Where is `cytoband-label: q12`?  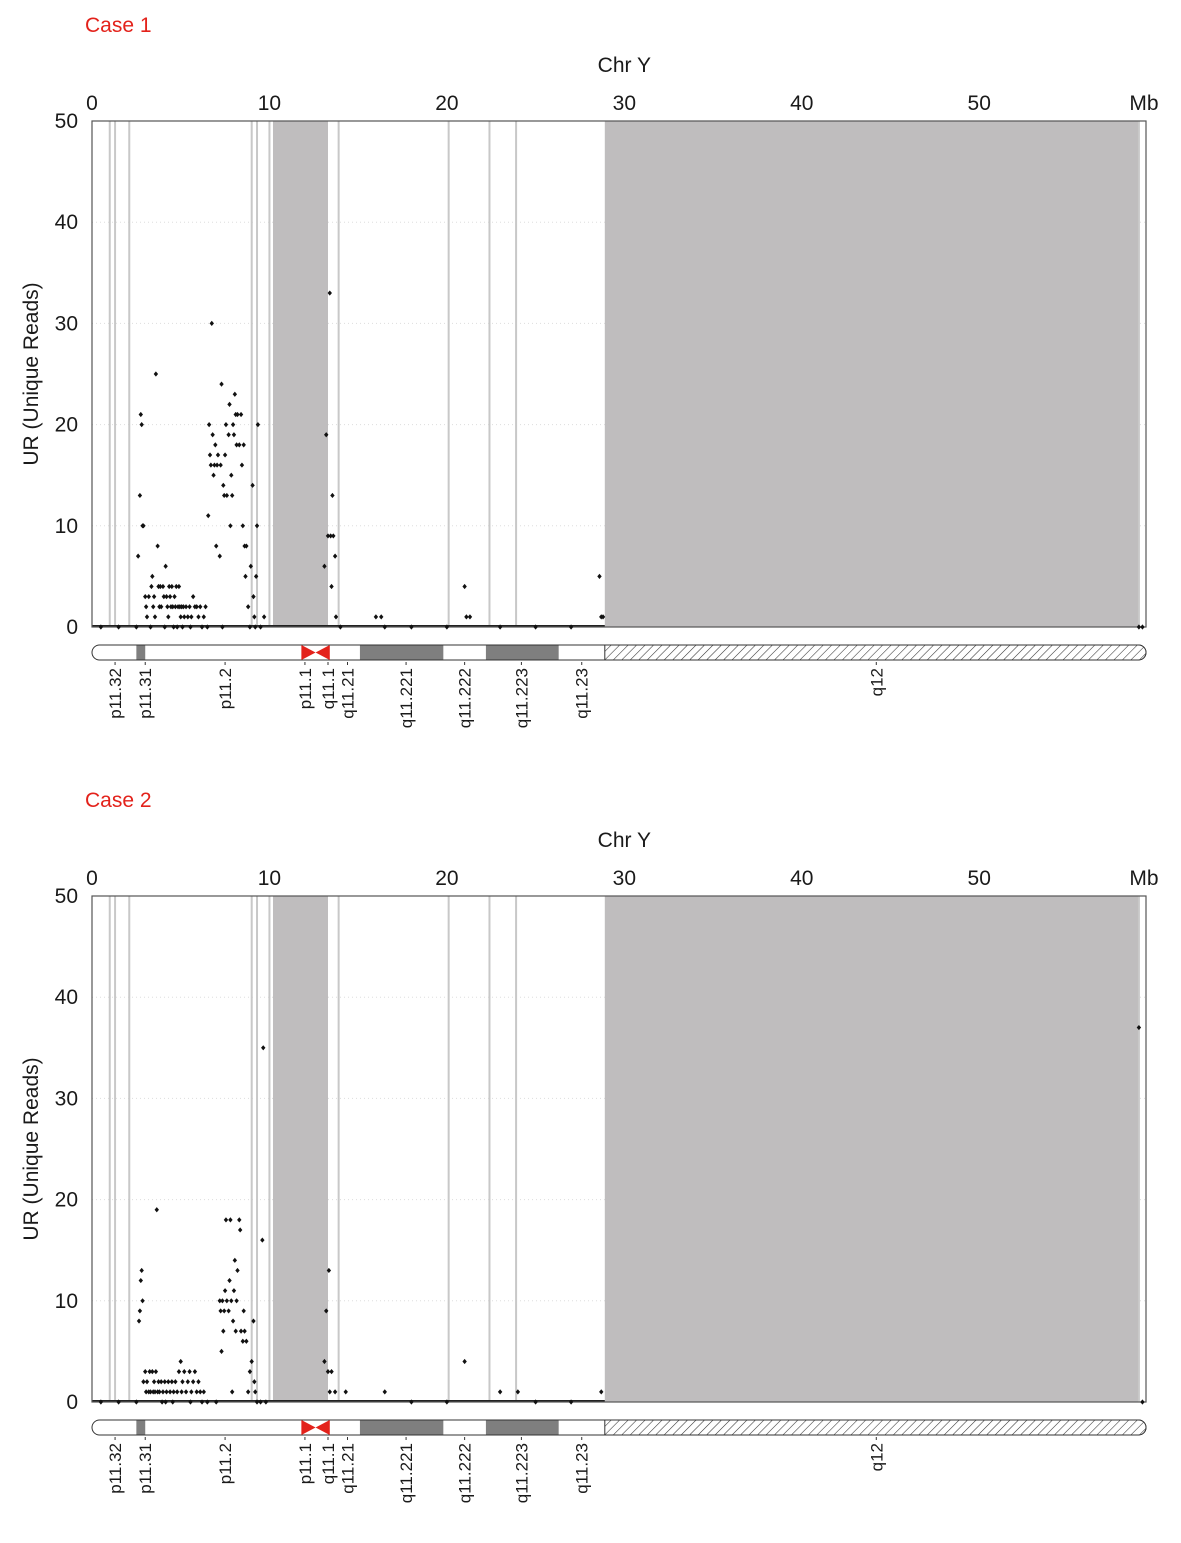 cytoband-label: q12 is located at coordinates (876, 1457).